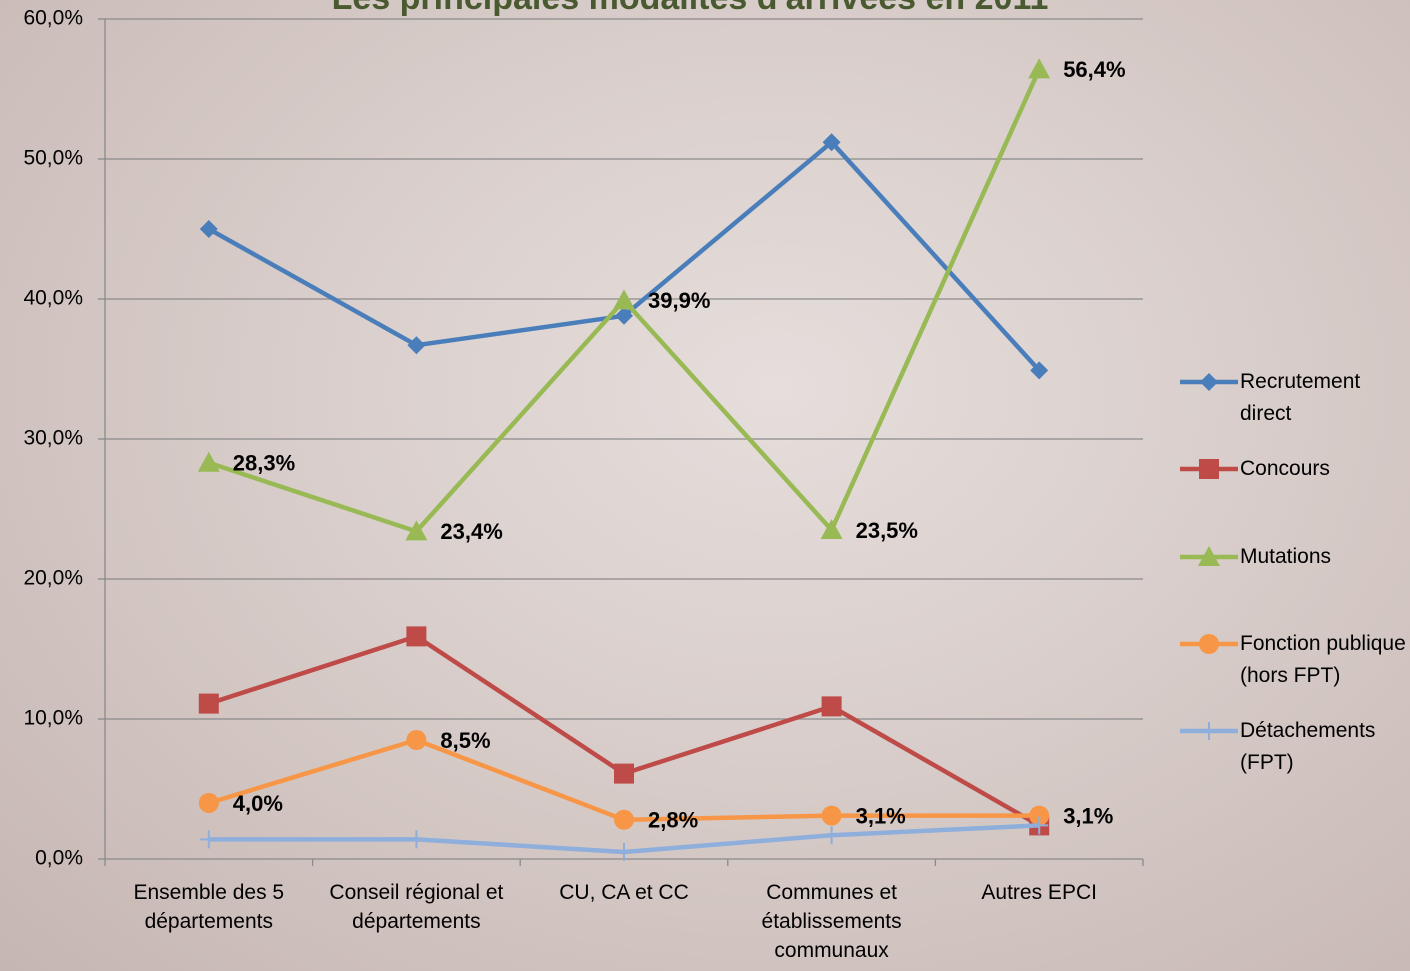  What do you see at coordinates (53, 438) in the screenshot?
I see `y-tick-label: 30,0%` at bounding box center [53, 438].